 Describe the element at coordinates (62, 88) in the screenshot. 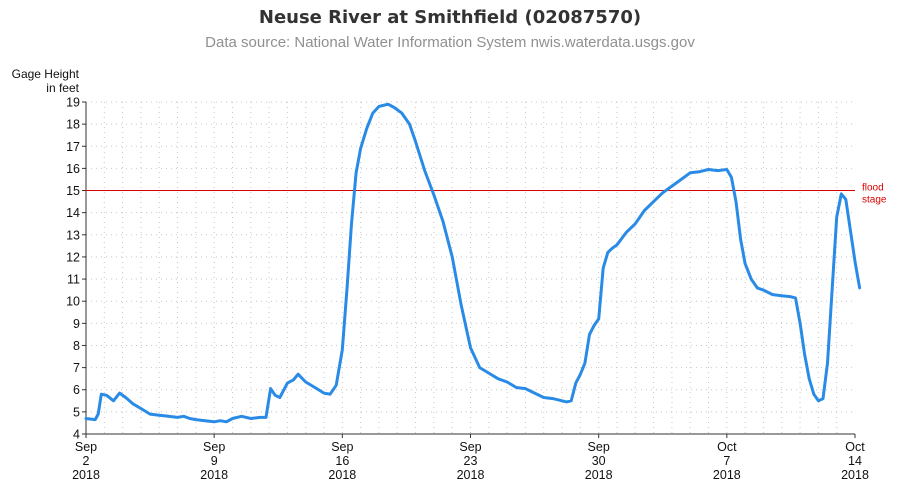

I see `y-axis-label-line: in feet` at that location.